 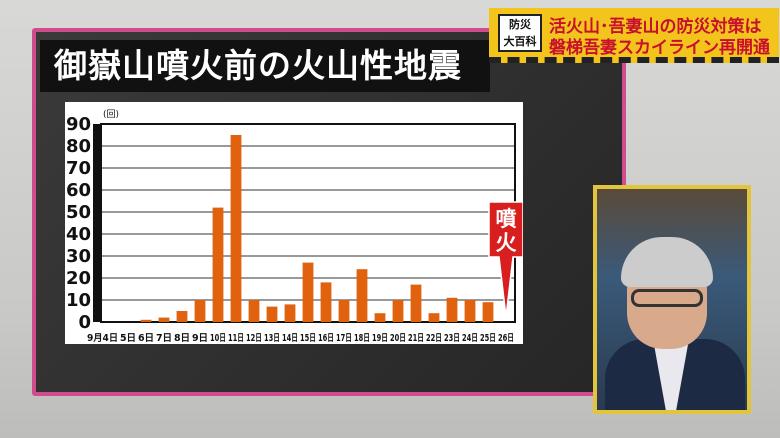 I want to click on bar-21日, so click(x=416, y=303).